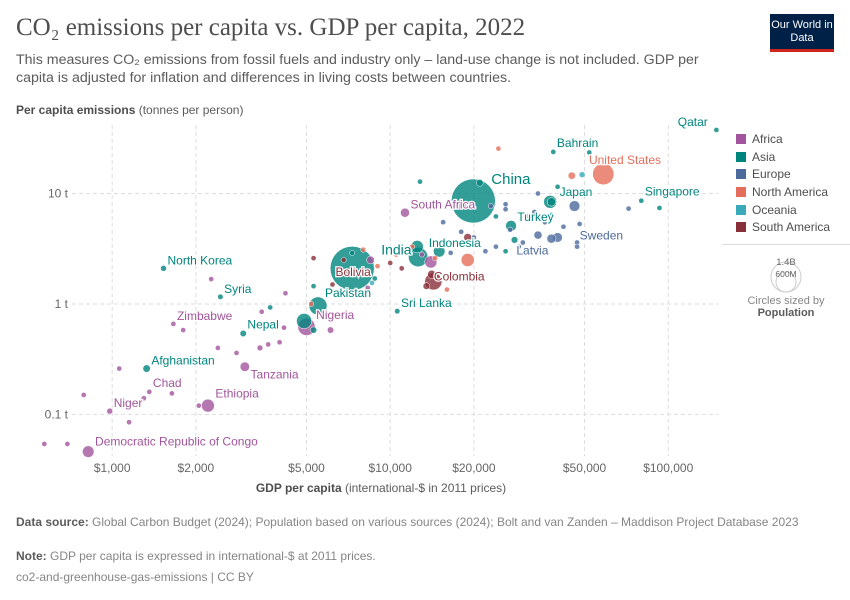 This screenshot has height=600, width=850. Describe the element at coordinates (668, 468) in the screenshot. I see `x-tick-label: $100,000` at that location.